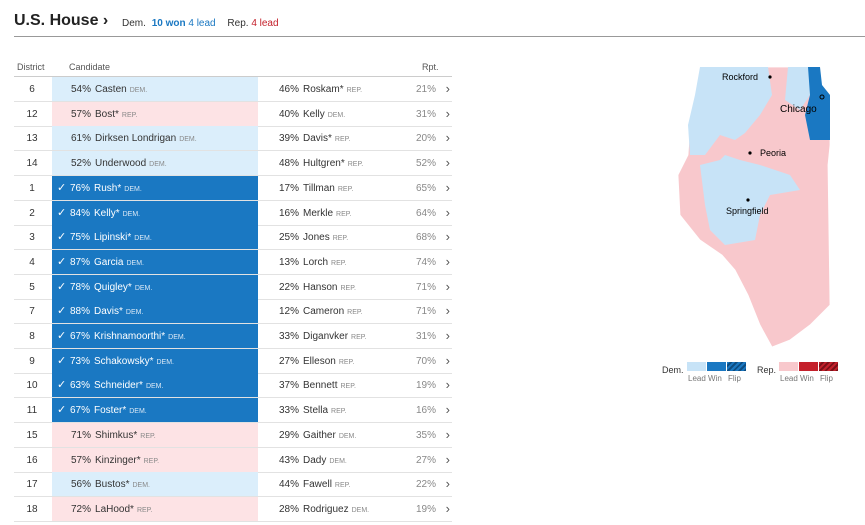 The width and height of the screenshot is (865, 525). I want to click on winner: 61% Dirksen Londrigan DEM., so click(134, 138).